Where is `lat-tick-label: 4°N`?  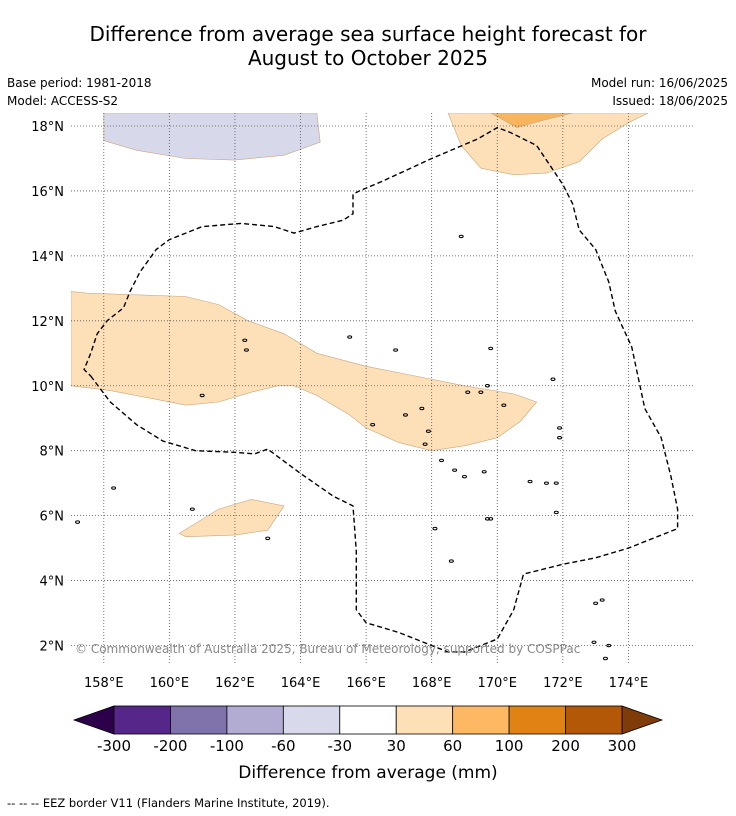 lat-tick-label: 4°N is located at coordinates (52, 582).